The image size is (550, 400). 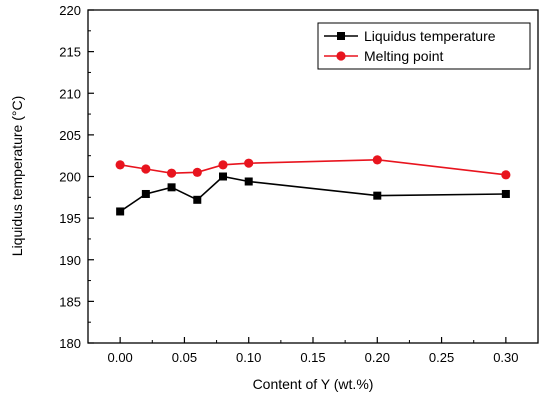 What do you see at coordinates (70, 177) in the screenshot?
I see `y-tick-label: 200` at bounding box center [70, 177].